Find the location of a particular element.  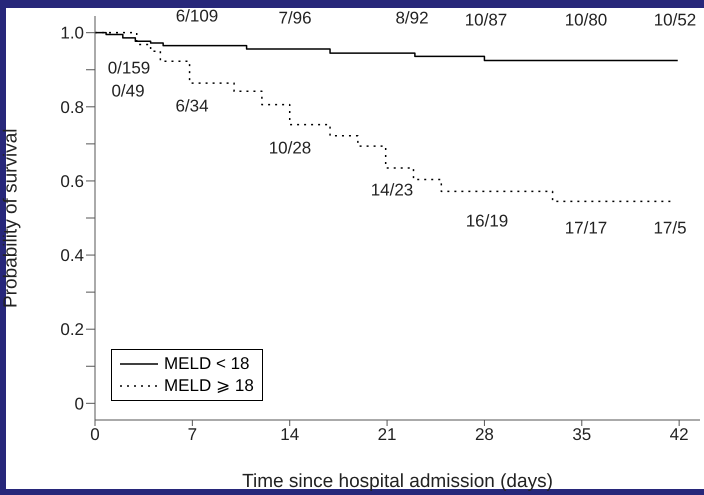

x-tick-label: 0 is located at coordinates (95, 434).